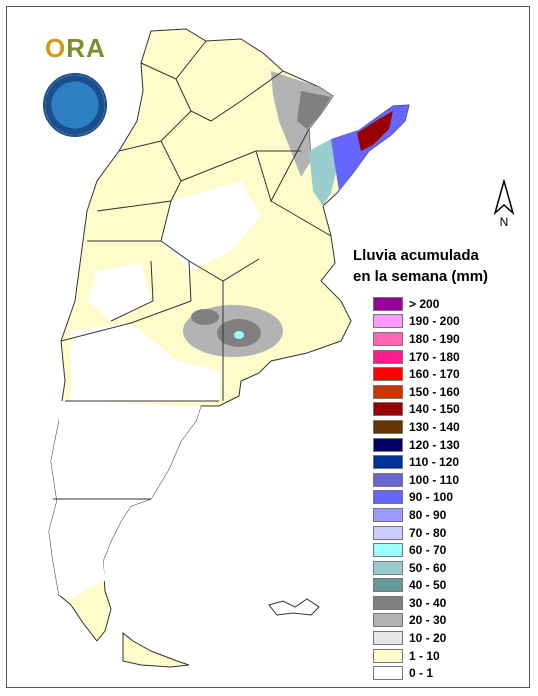 This screenshot has width=538, height=696. I want to click on cuyo-dry-zone, so click(119, 292).